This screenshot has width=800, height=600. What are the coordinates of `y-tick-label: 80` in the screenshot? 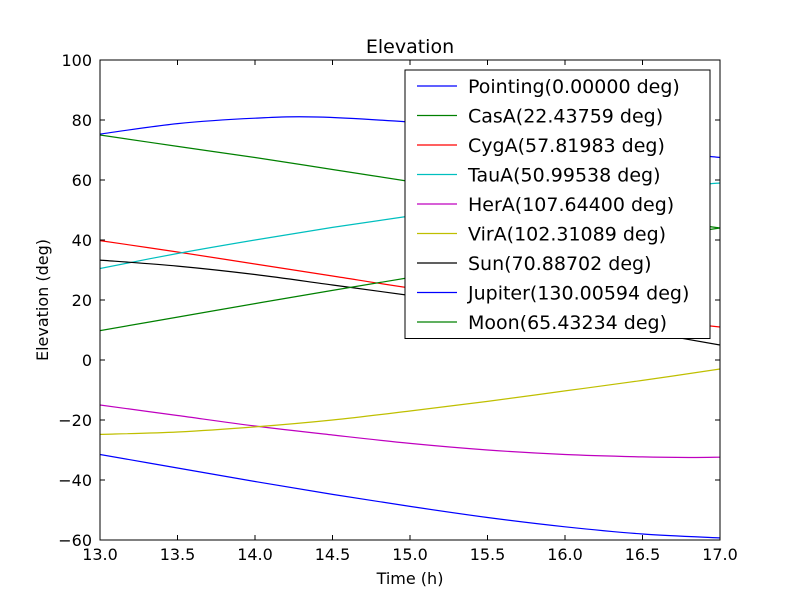 It's located at (82, 120).